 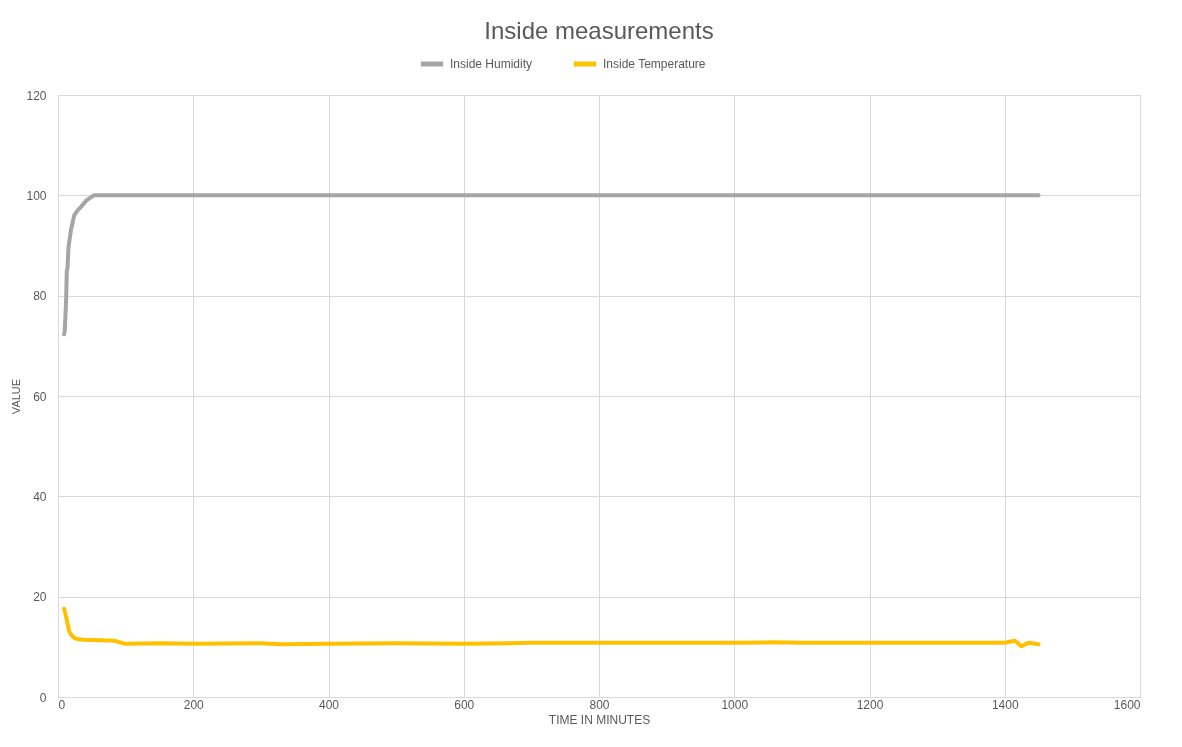 I want to click on x-tick-label: 1600, so click(x=1127, y=704).